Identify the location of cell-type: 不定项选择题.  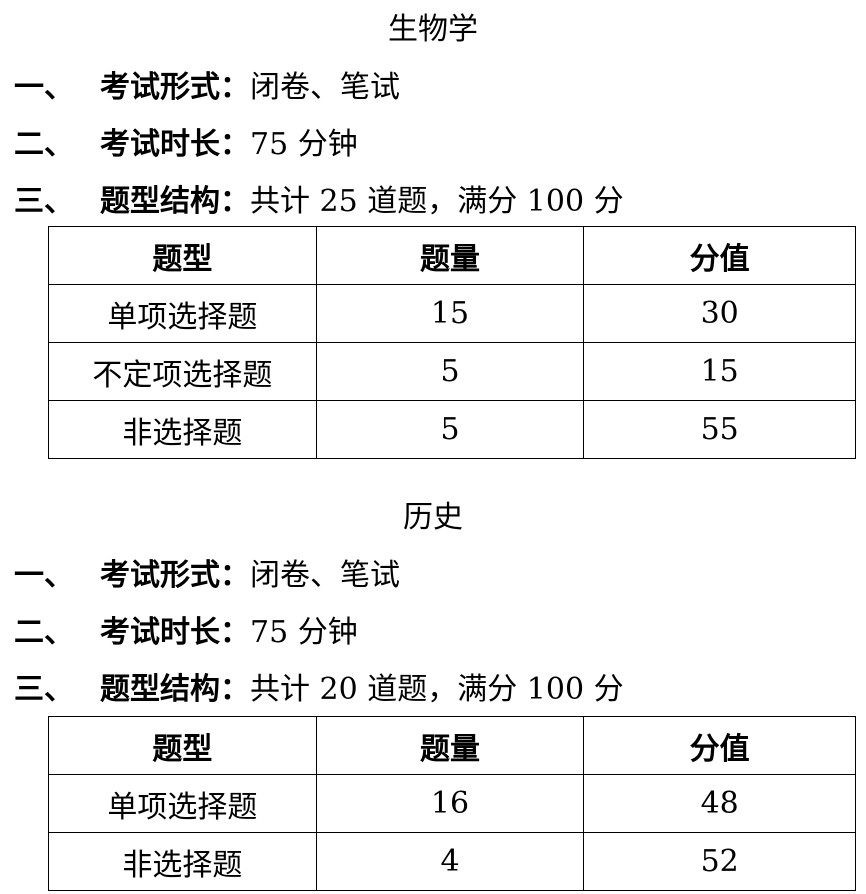
(182, 371).